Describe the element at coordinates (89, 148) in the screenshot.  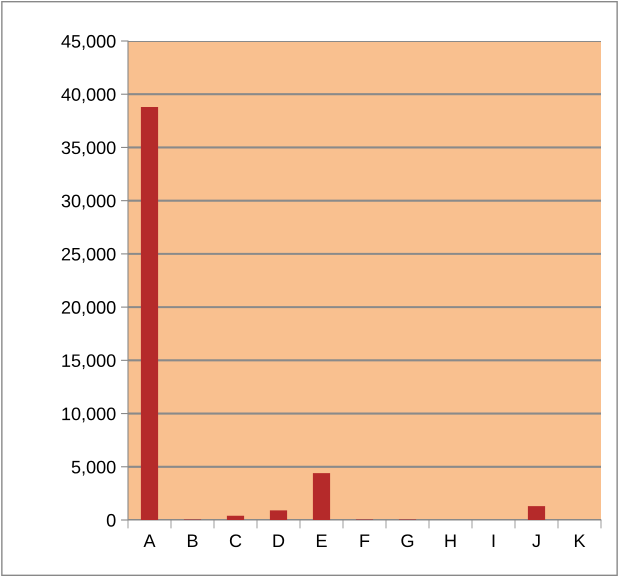
I see `y-tick-label: 35,000` at that location.